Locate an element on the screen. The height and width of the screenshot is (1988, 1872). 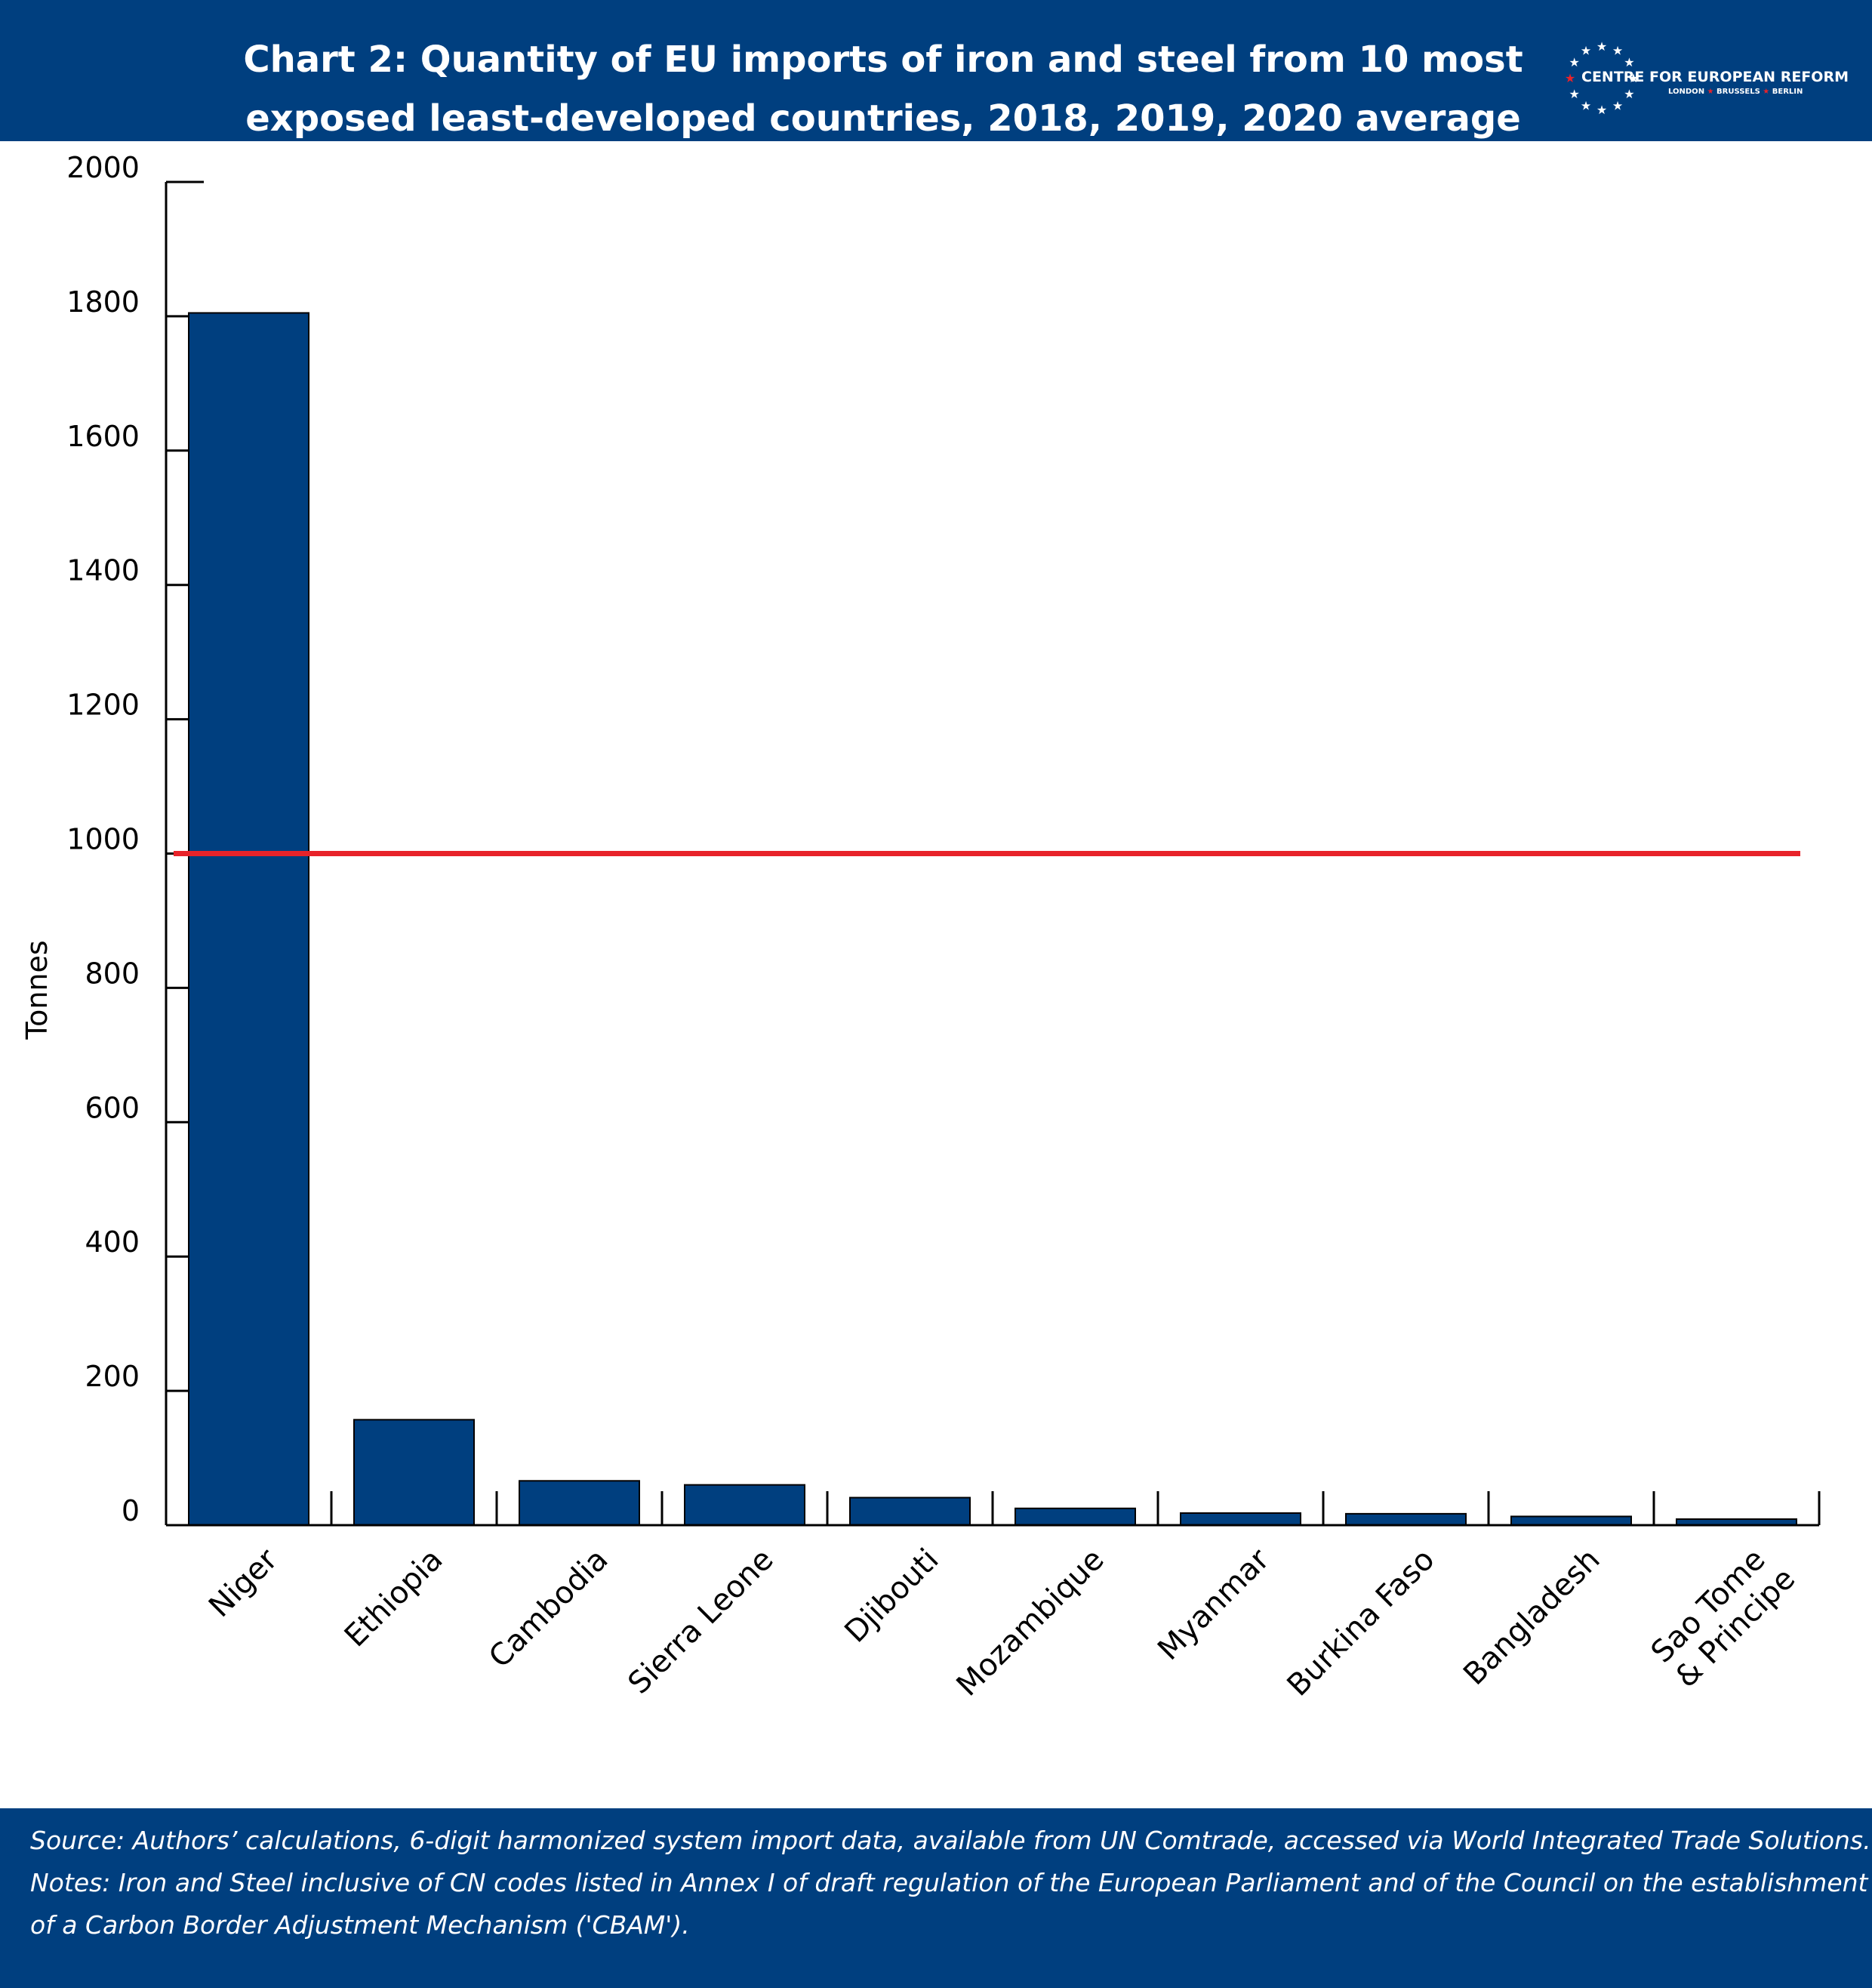
bar-djibouti is located at coordinates (910, 1511).